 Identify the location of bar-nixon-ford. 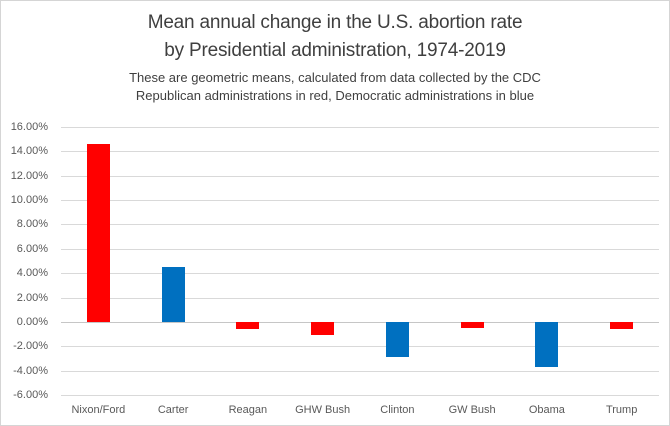
(98, 233).